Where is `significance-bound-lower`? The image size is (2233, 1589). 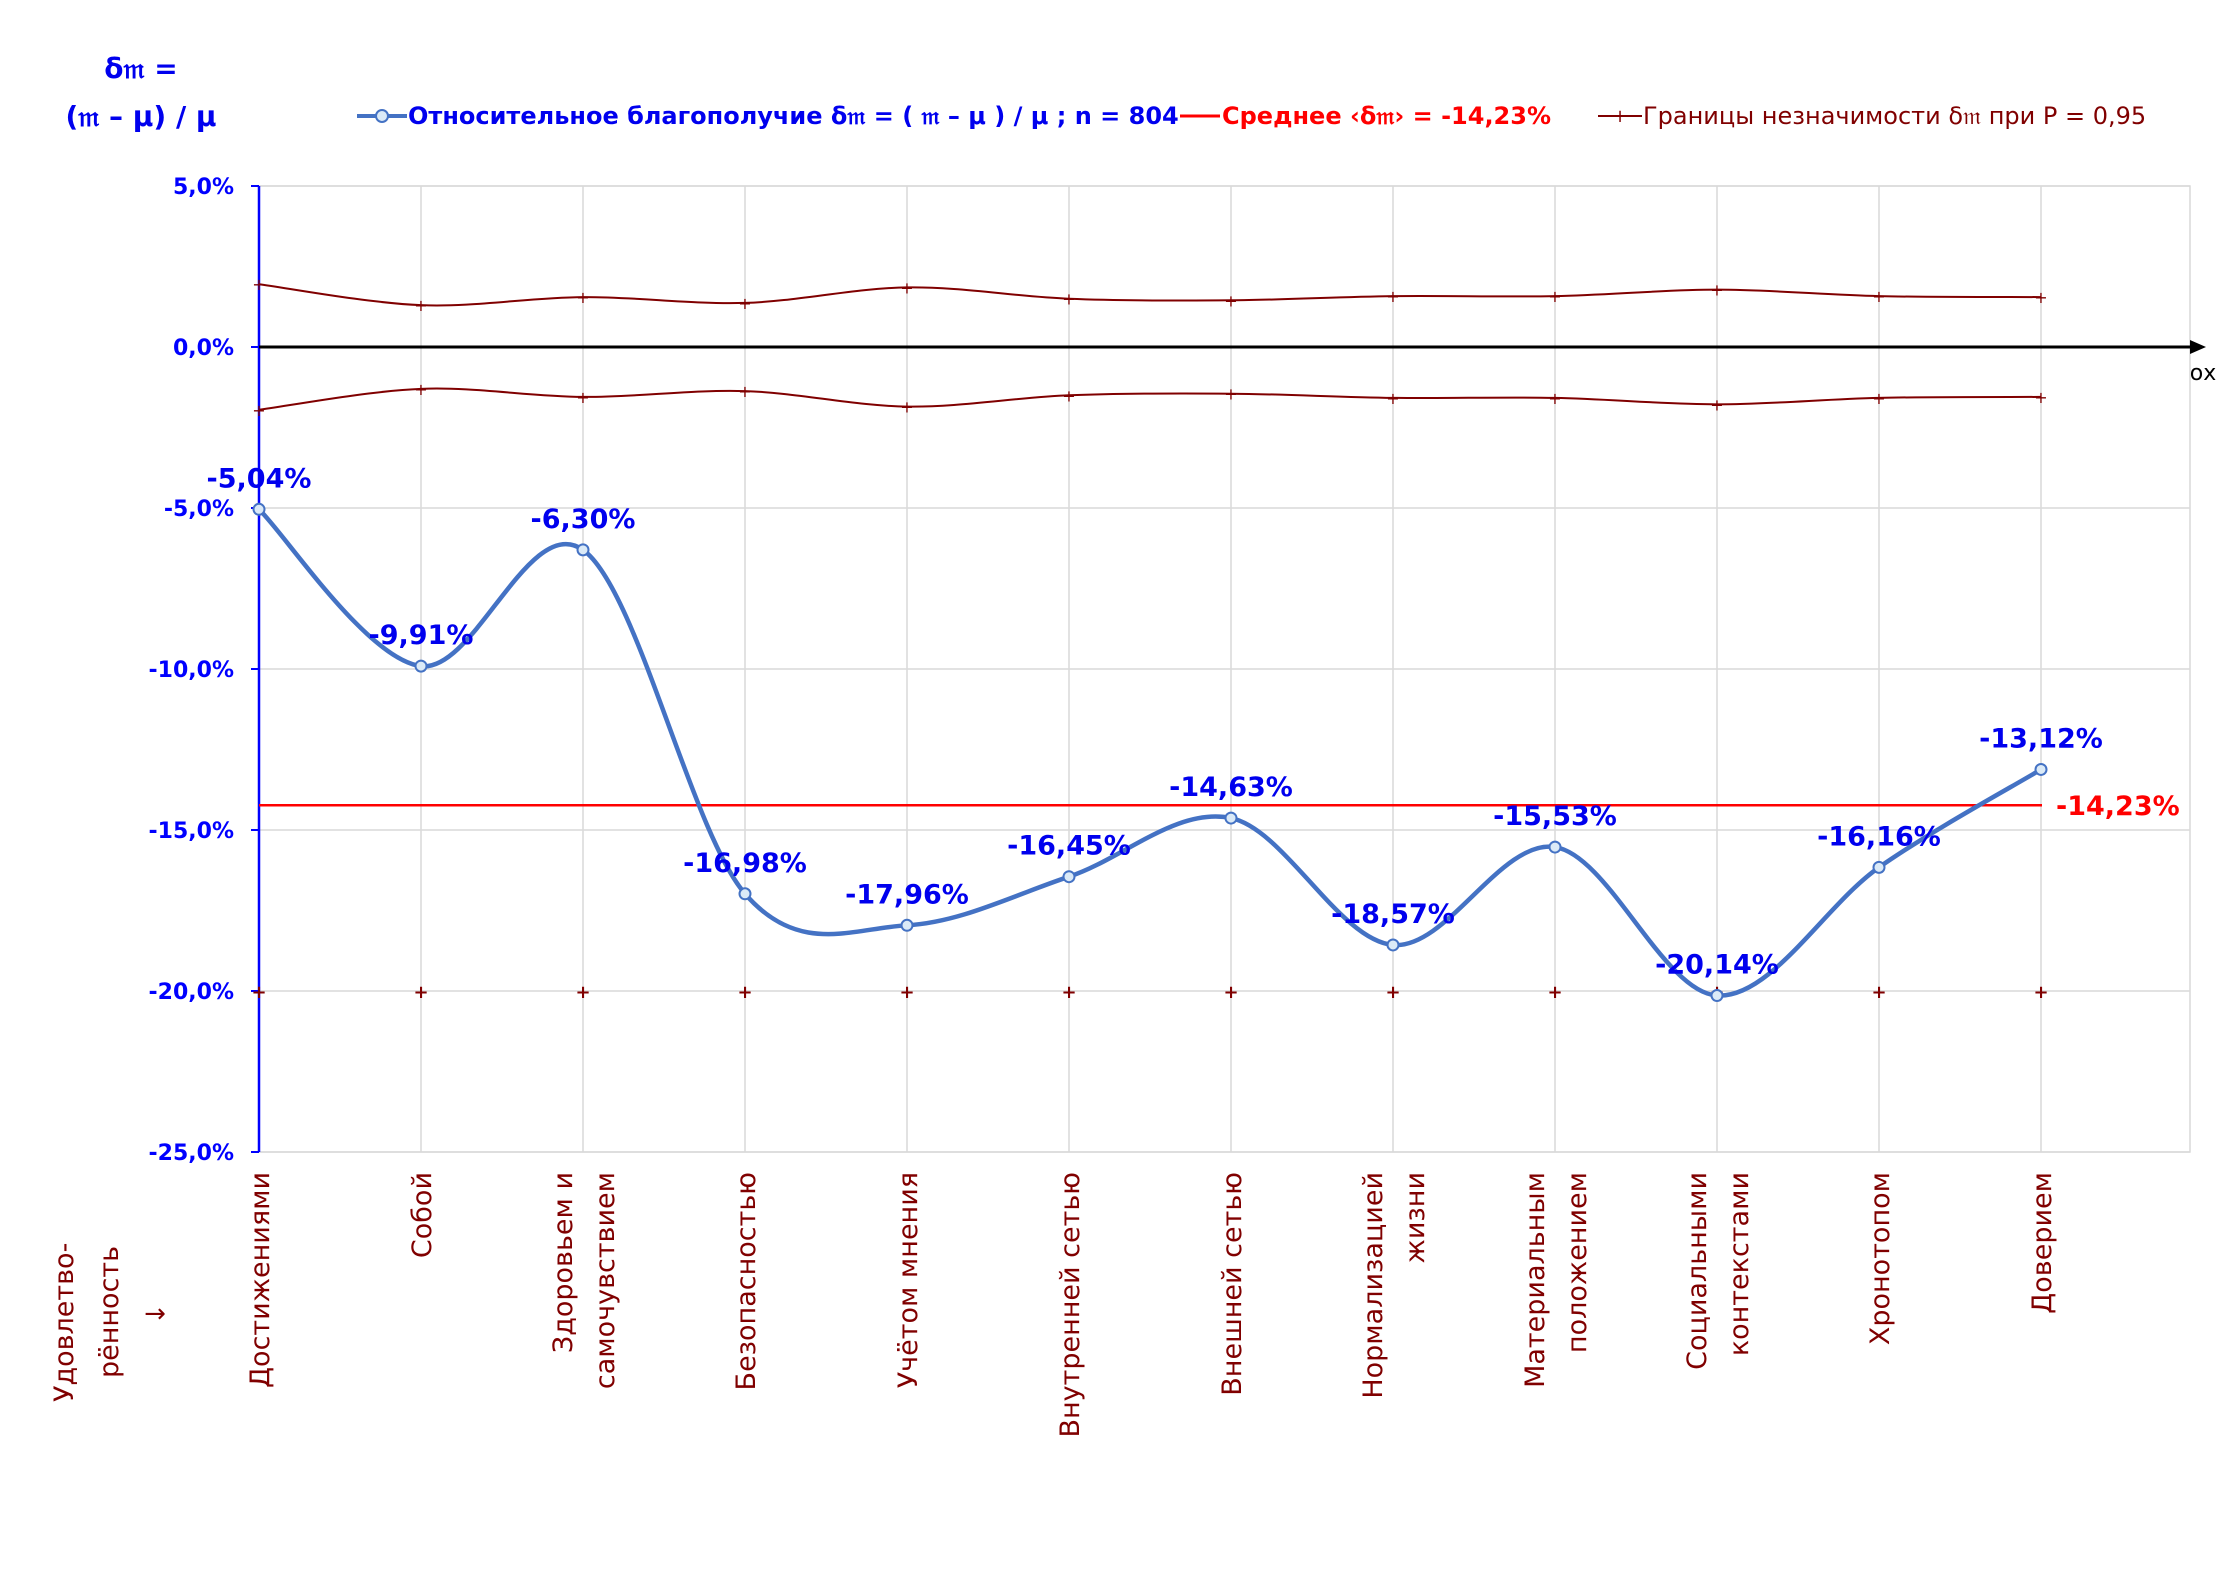 significance-bound-lower is located at coordinates (1150, 399).